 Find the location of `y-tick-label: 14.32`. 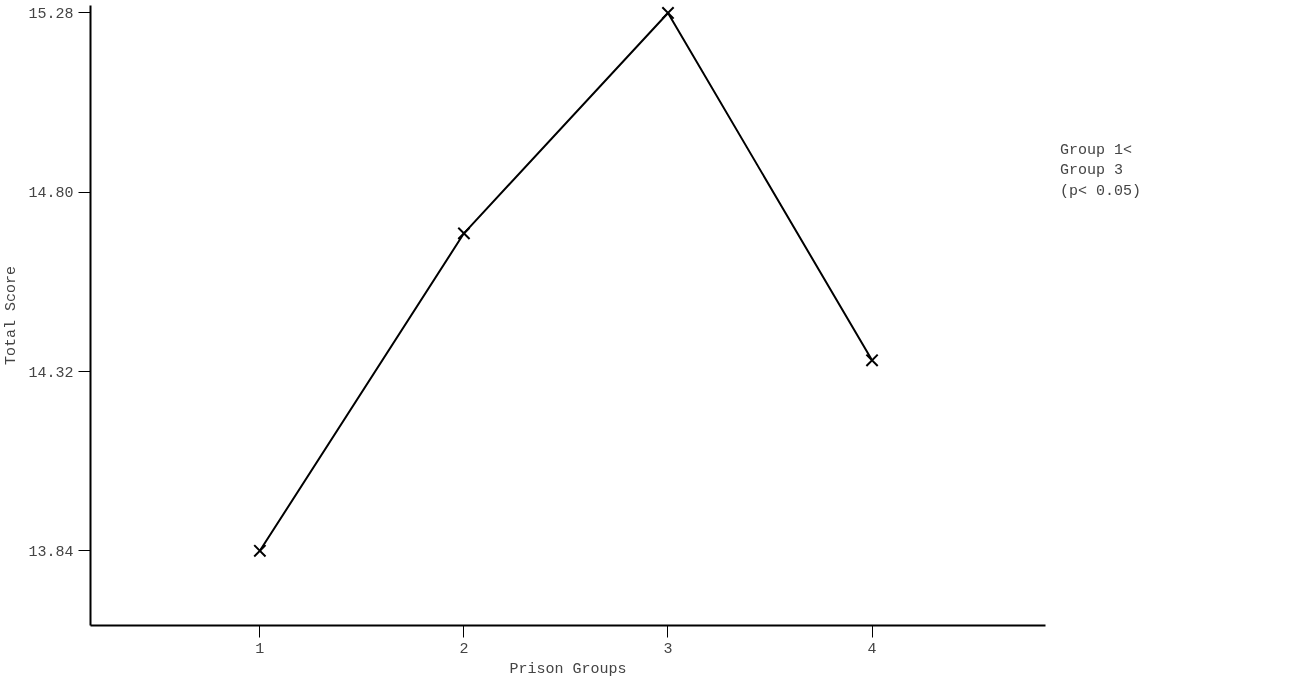

y-tick-label: 14.32 is located at coordinates (51, 373).